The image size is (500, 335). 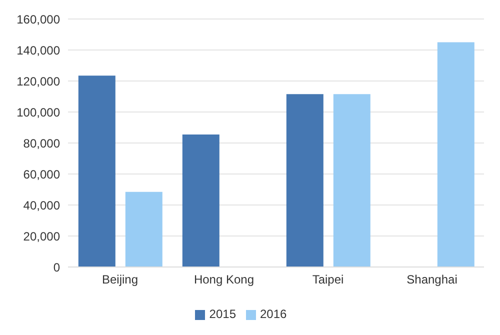 I want to click on y-tick-label: 0, so click(x=56, y=267).